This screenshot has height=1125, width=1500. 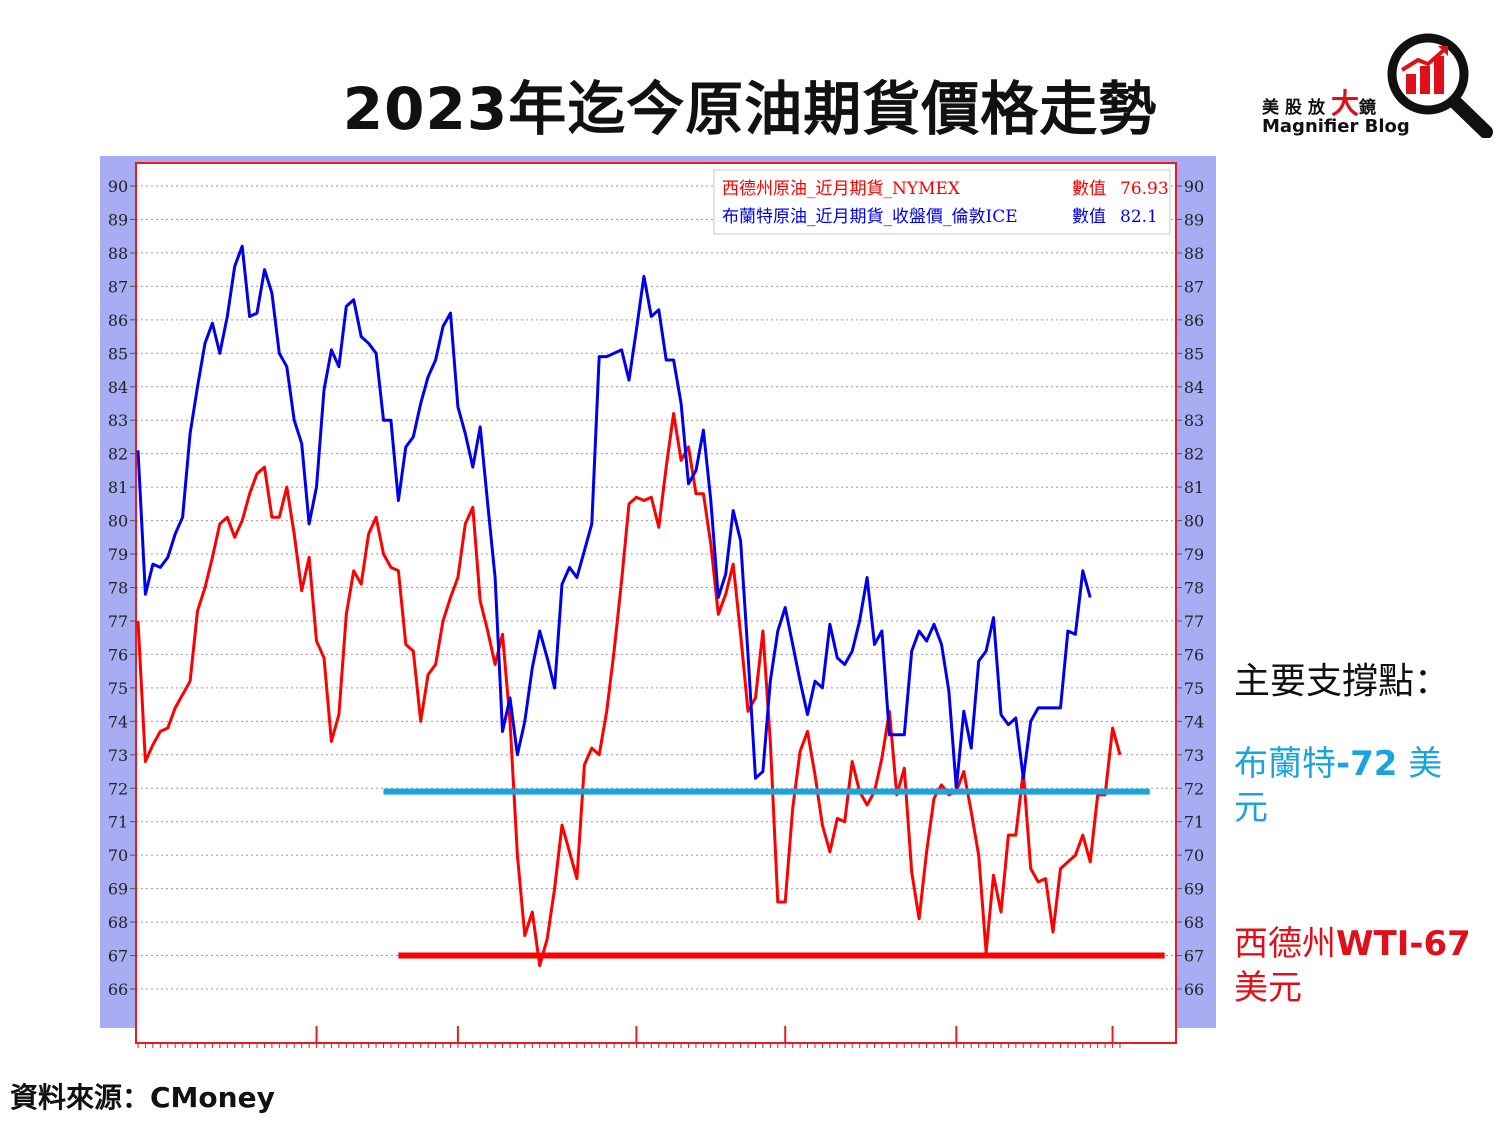 What do you see at coordinates (1352, 966) in the screenshot?
I see `wti-support-label: 西德州WTI-67 美元` at bounding box center [1352, 966].